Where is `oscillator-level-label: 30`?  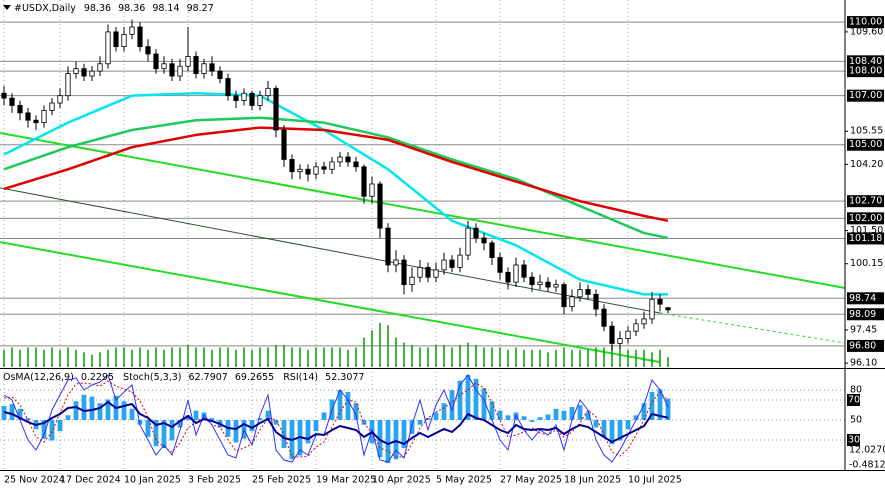 oscillator-level-label: 30 is located at coordinates (854, 440).